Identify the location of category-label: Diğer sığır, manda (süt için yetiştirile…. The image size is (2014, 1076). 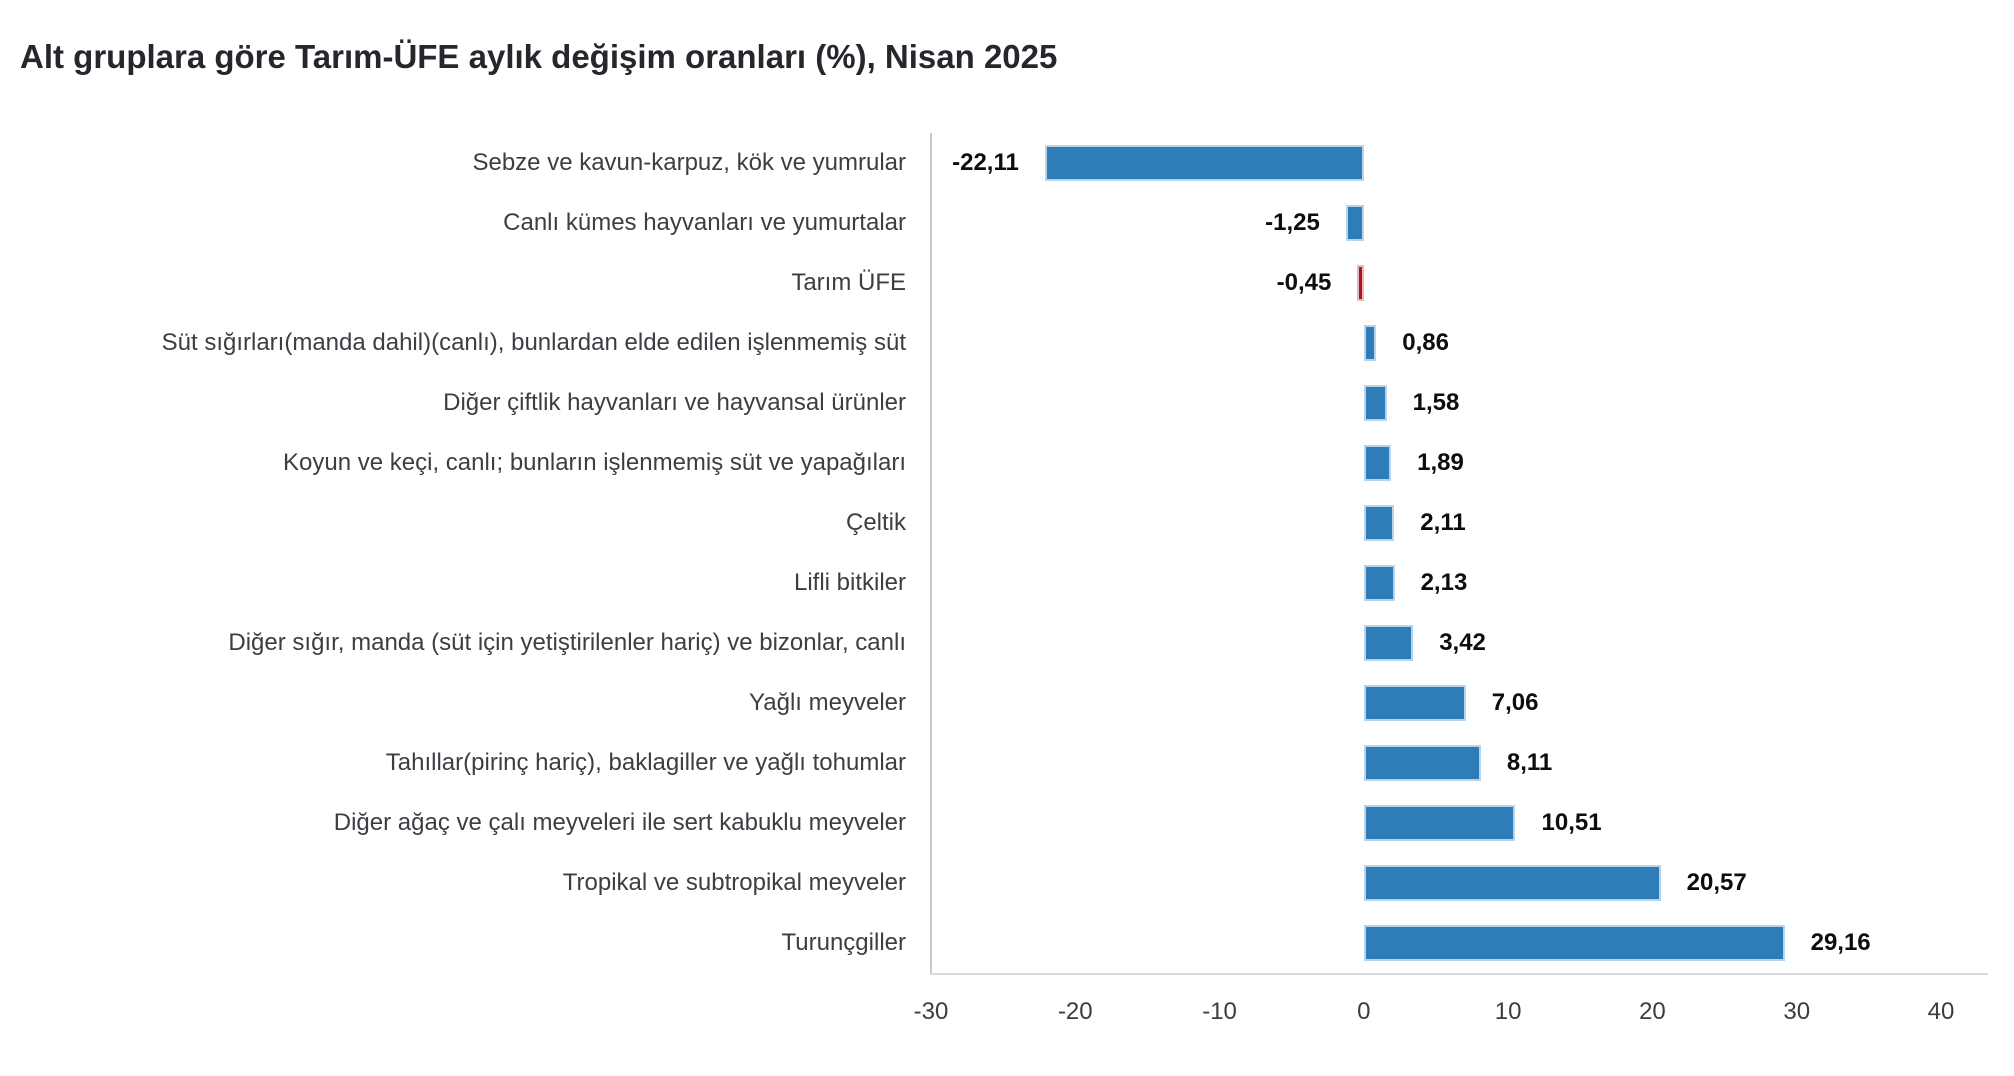
(453, 643).